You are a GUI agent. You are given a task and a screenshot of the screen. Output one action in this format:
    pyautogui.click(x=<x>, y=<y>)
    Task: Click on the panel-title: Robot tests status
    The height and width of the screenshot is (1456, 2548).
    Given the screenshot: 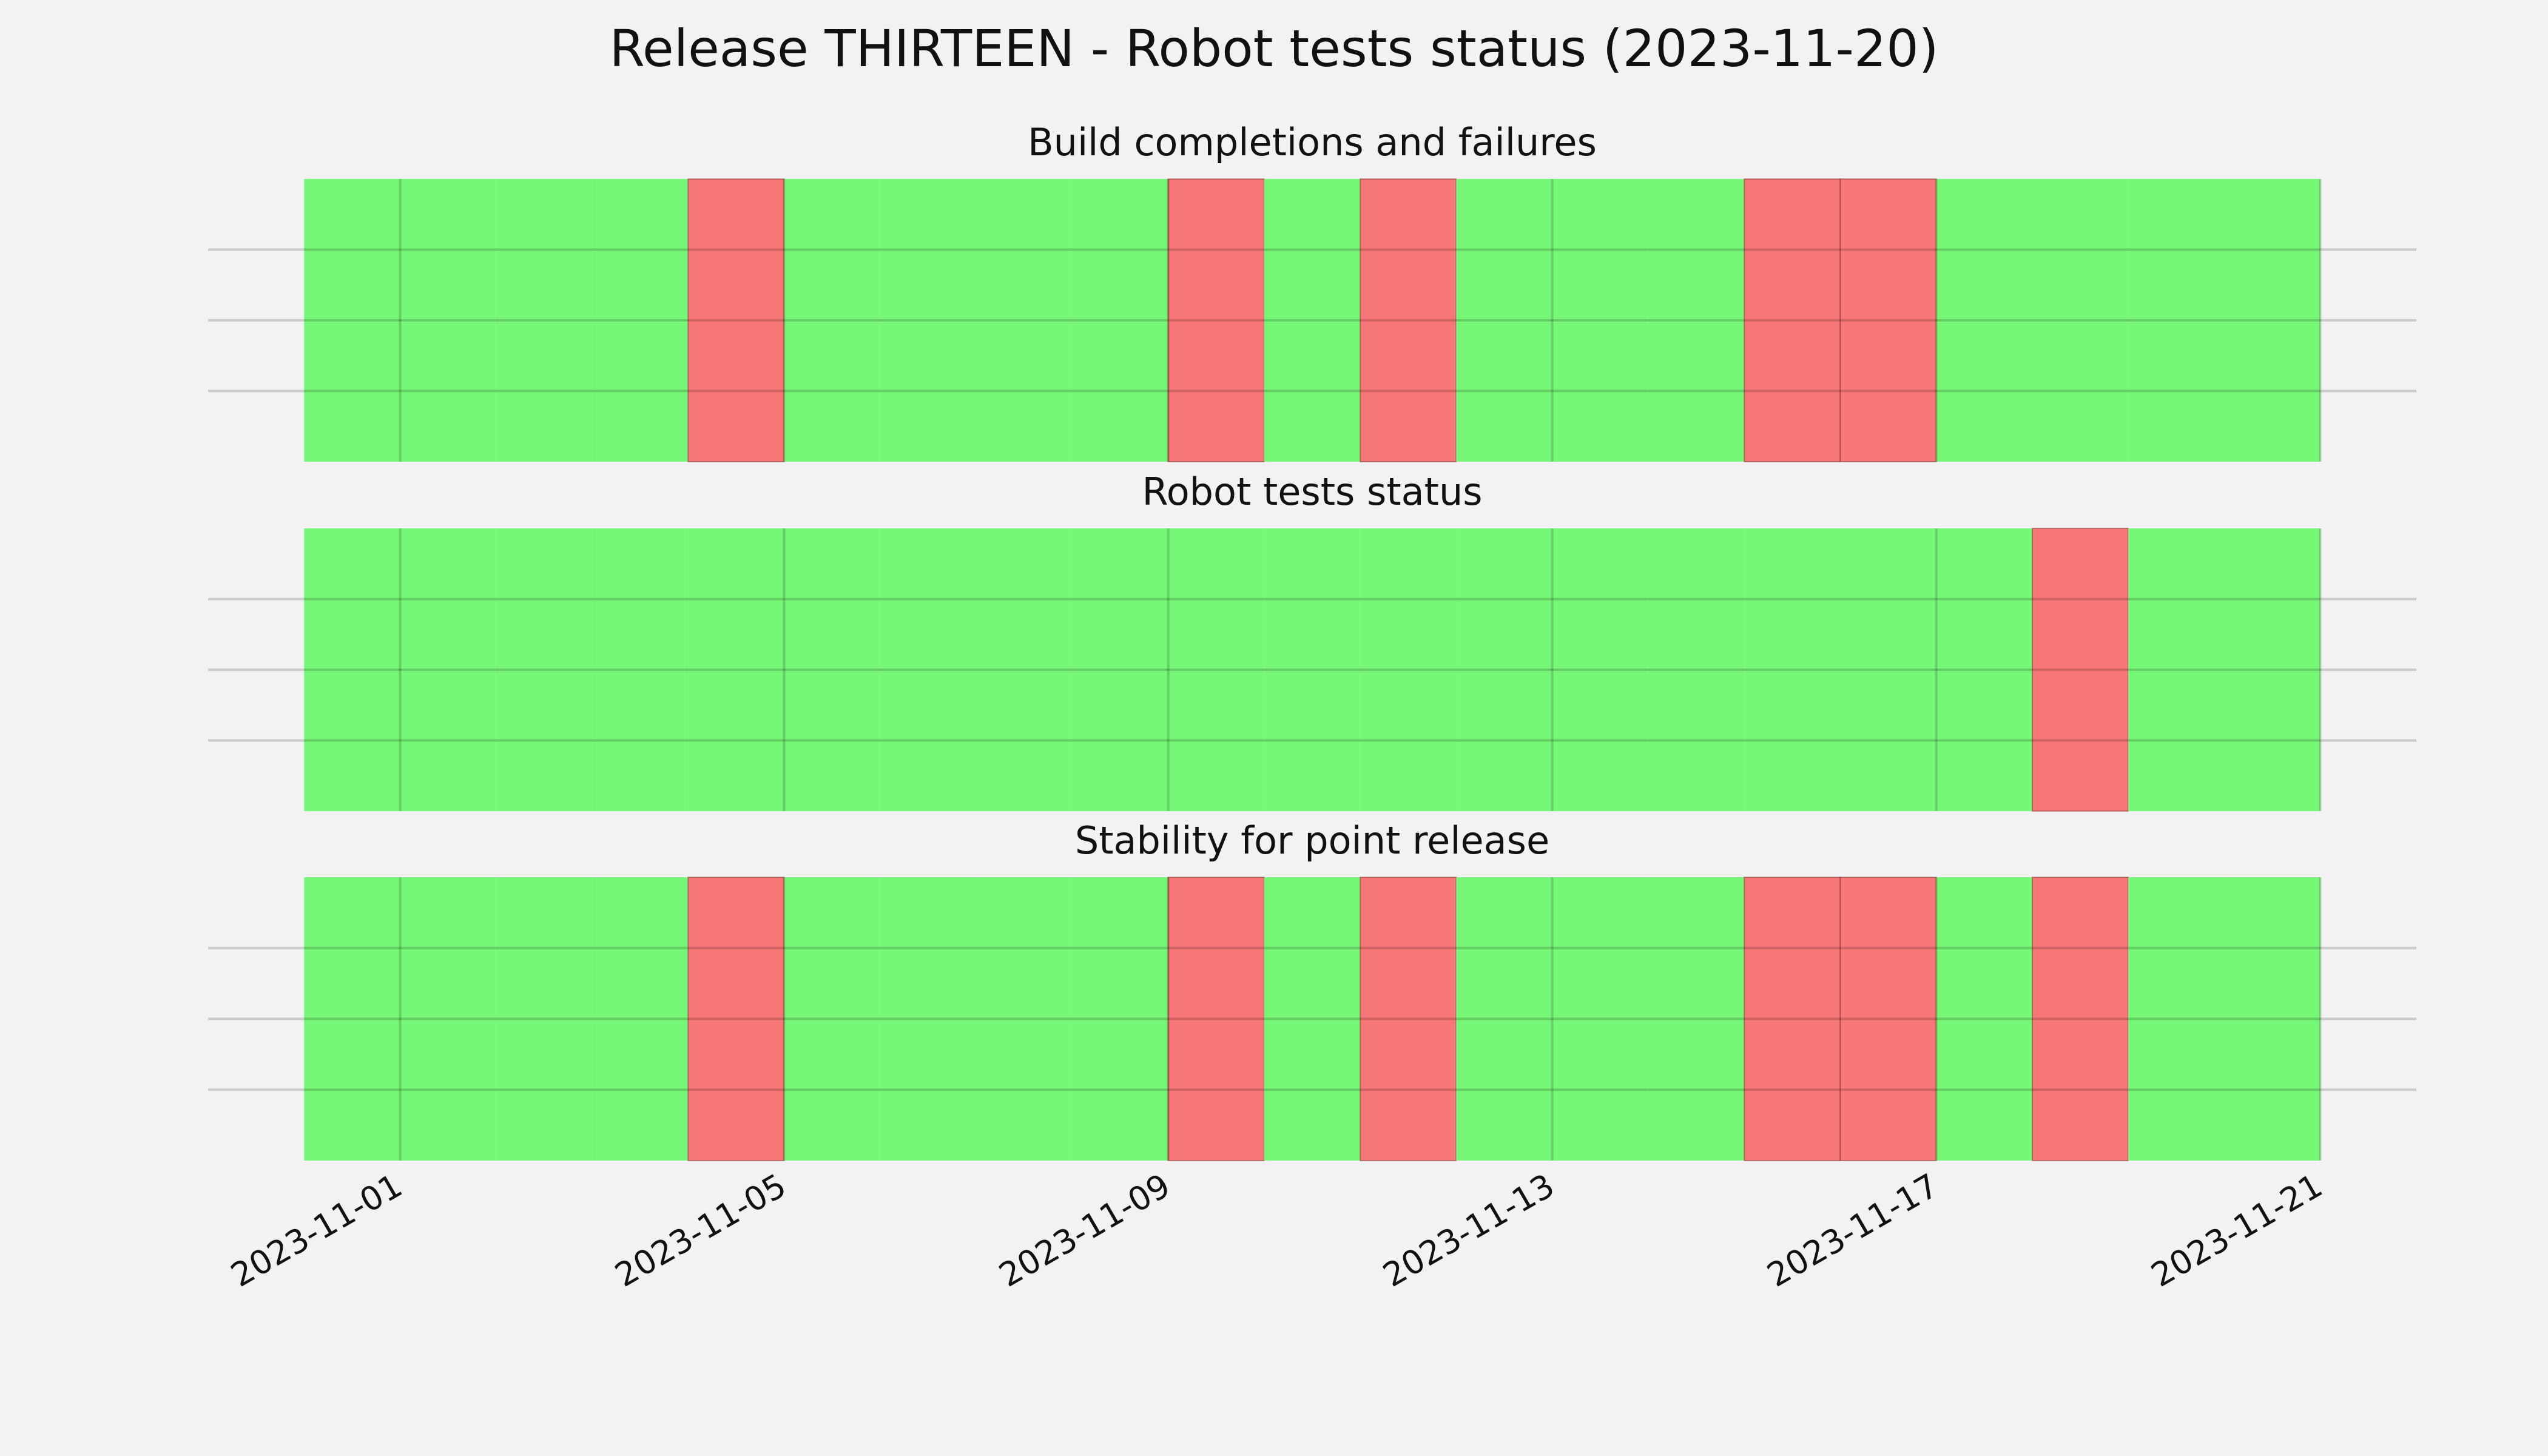 What is the action you would take?
    pyautogui.click(x=1312, y=492)
    